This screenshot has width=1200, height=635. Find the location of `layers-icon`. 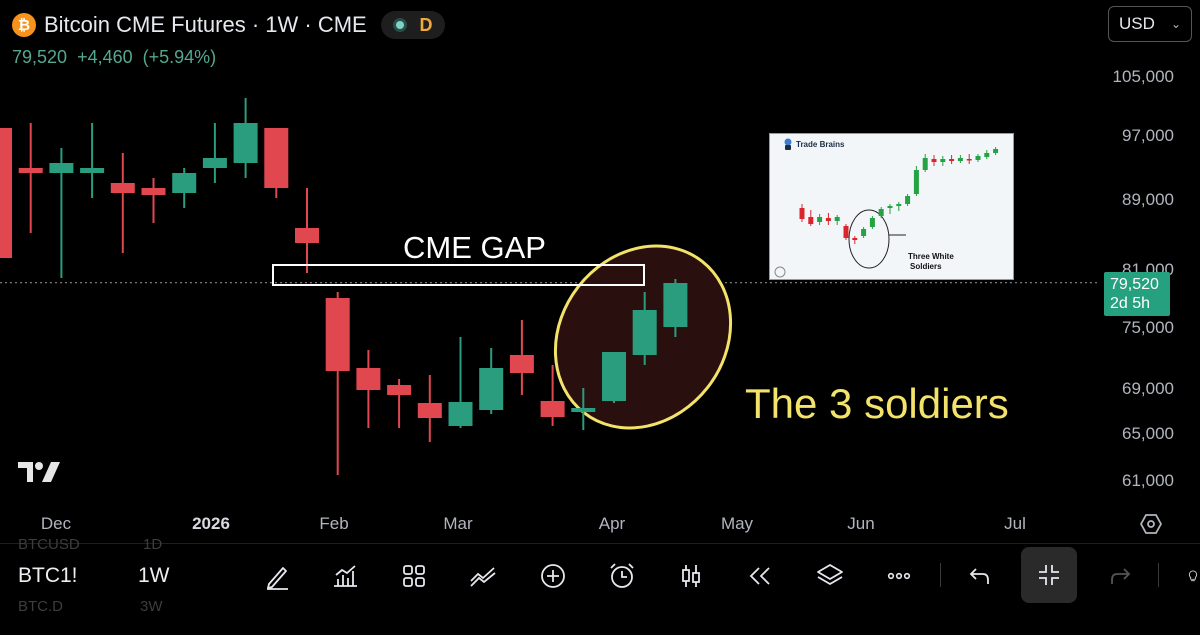

layers-icon is located at coordinates (830, 574).